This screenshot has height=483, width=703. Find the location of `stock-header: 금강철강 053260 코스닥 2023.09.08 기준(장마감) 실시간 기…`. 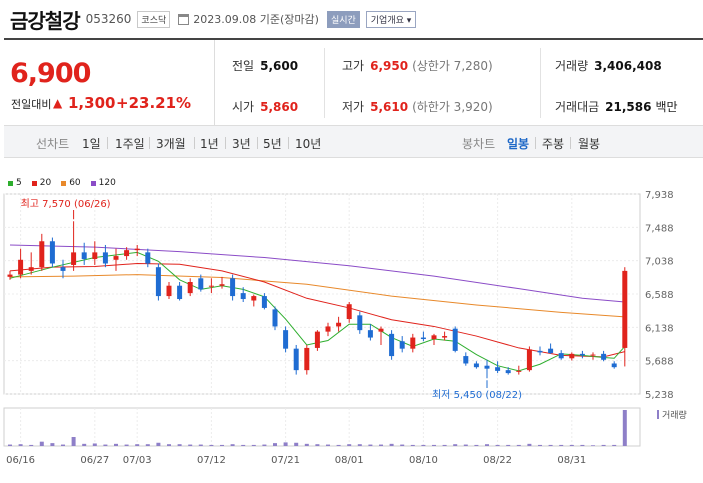

stock-header: 금강철강 053260 코스닥 2023.09.08 기준(장마감) 실시간 기… is located at coordinates (351, 19).